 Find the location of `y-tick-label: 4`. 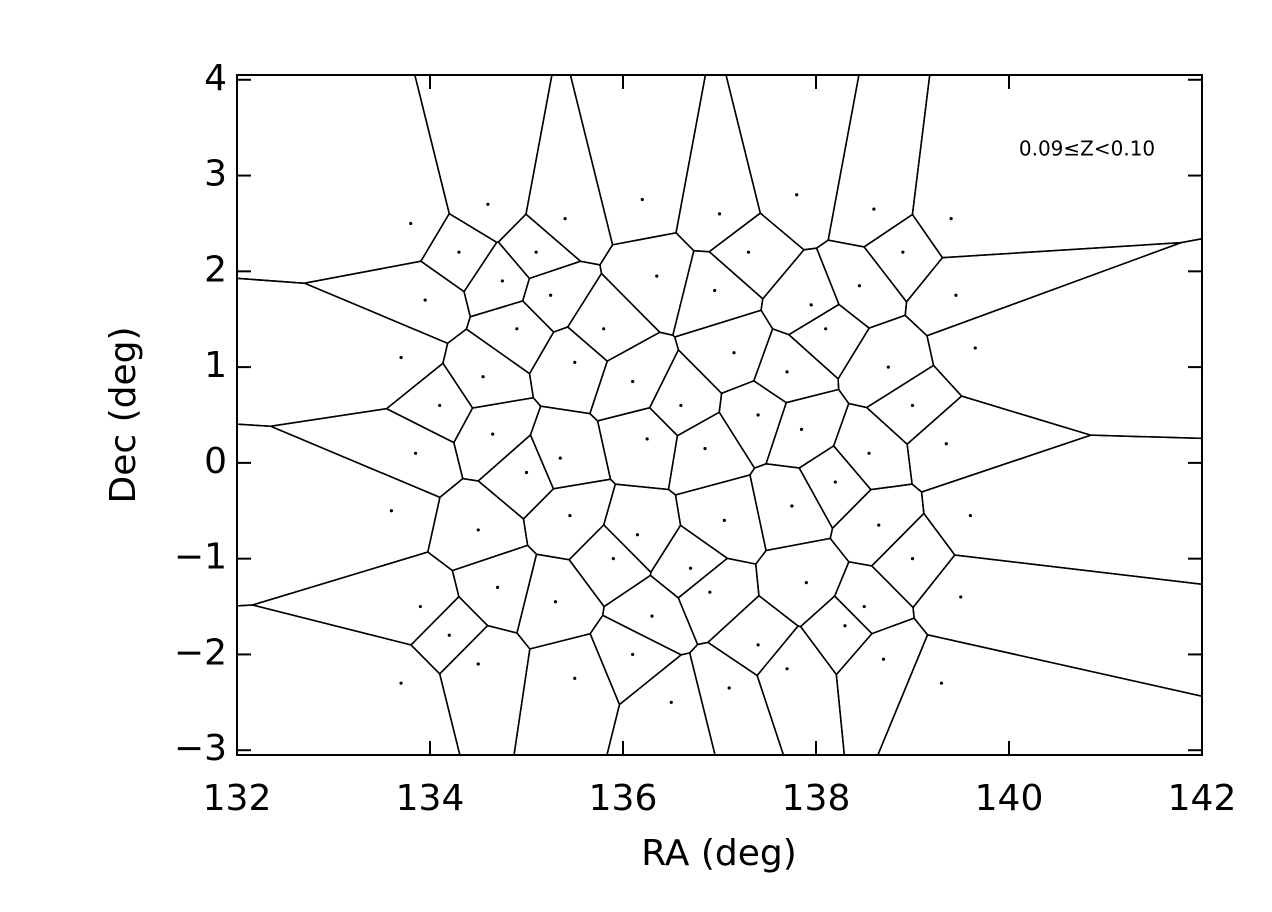

y-tick-label: 4 is located at coordinates (215, 78).